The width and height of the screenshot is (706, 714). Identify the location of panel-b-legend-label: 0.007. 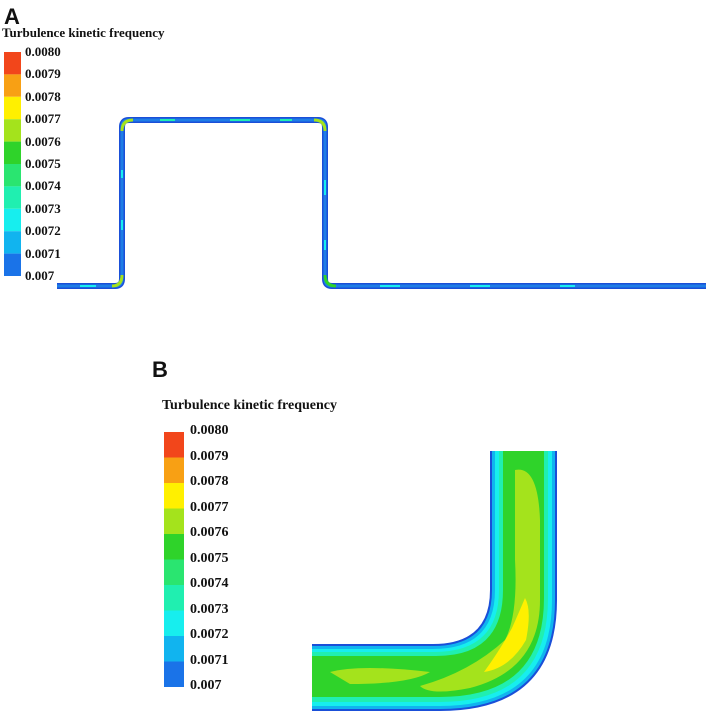
(206, 686).